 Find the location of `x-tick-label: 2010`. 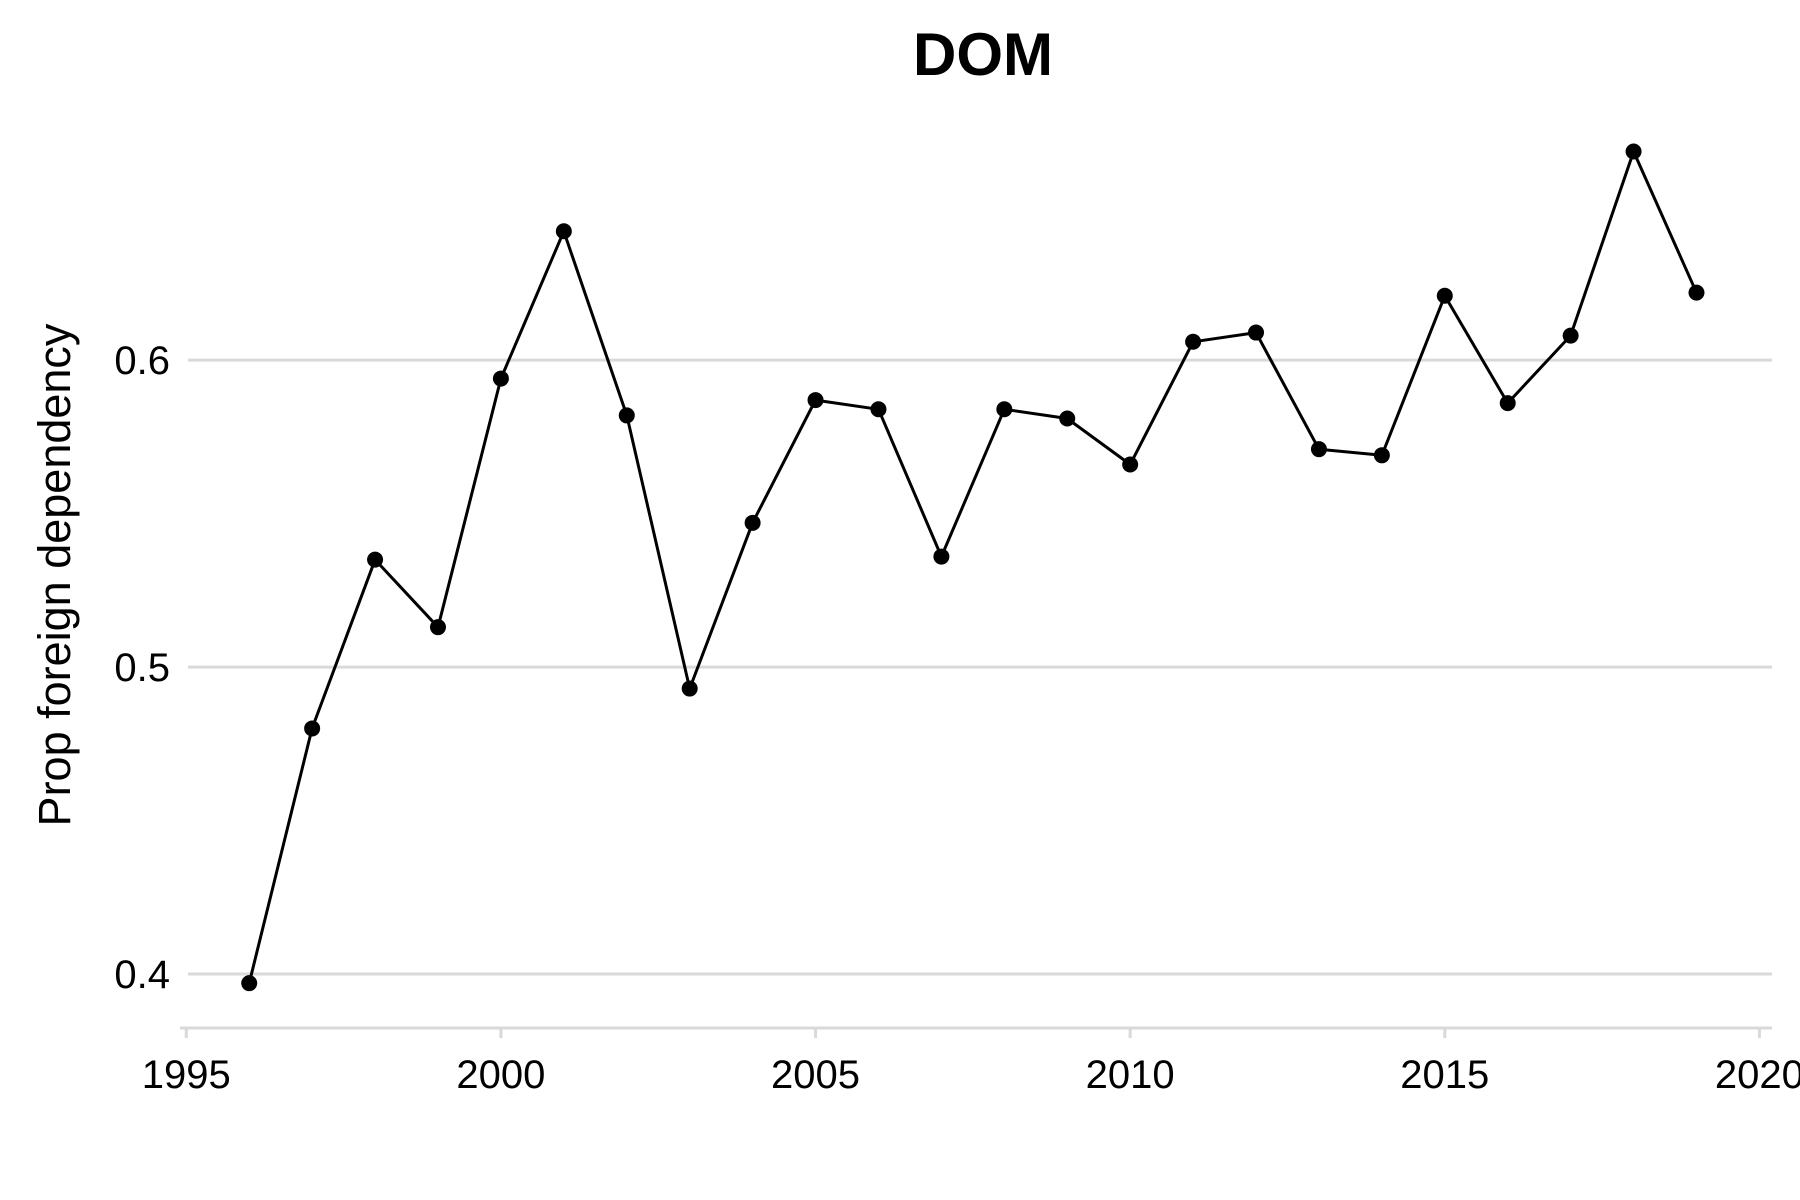

x-tick-label: 2010 is located at coordinates (1130, 1075).